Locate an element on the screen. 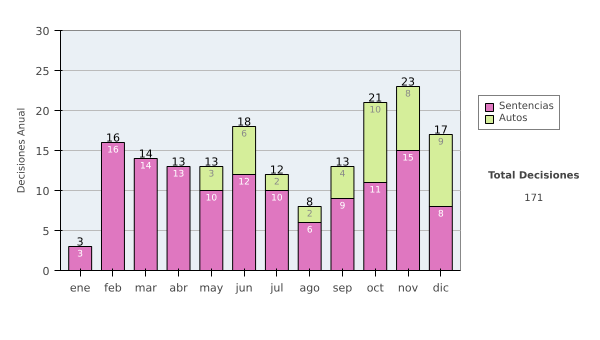 This screenshot has width=600, height=340. x-tick-label: ago is located at coordinates (309, 288).